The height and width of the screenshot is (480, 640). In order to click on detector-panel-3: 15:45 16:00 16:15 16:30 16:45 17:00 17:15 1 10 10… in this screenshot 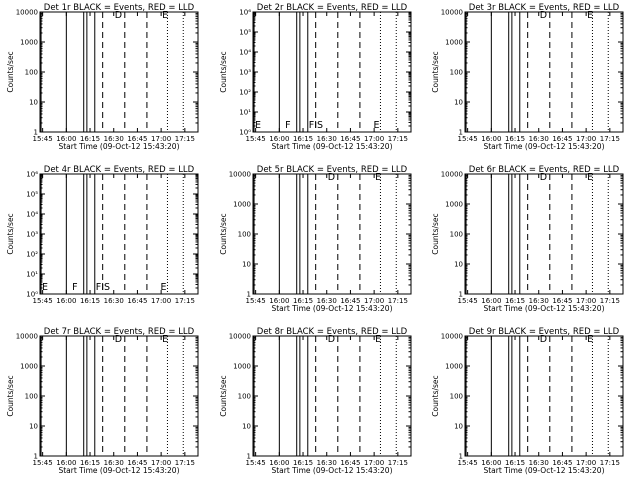, I will do `click(527, 77)`.